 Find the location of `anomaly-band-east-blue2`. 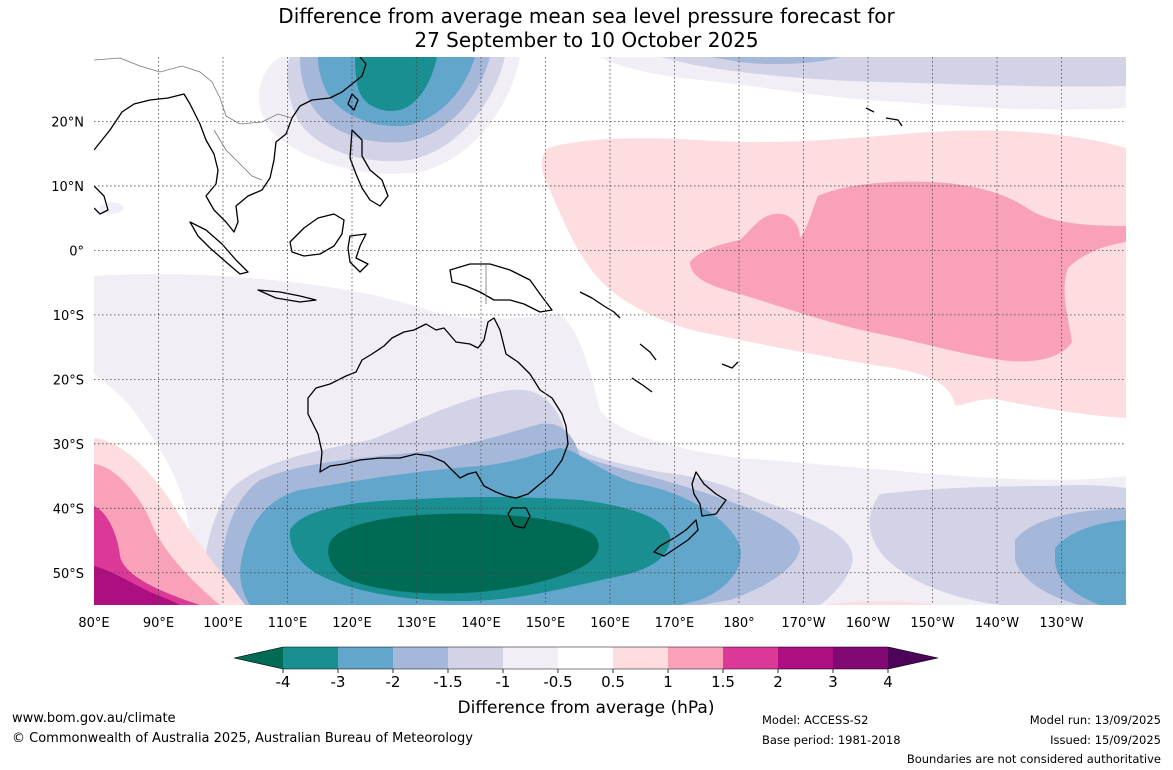

anomaly-band-east-blue2 is located at coordinates (1090, 562).